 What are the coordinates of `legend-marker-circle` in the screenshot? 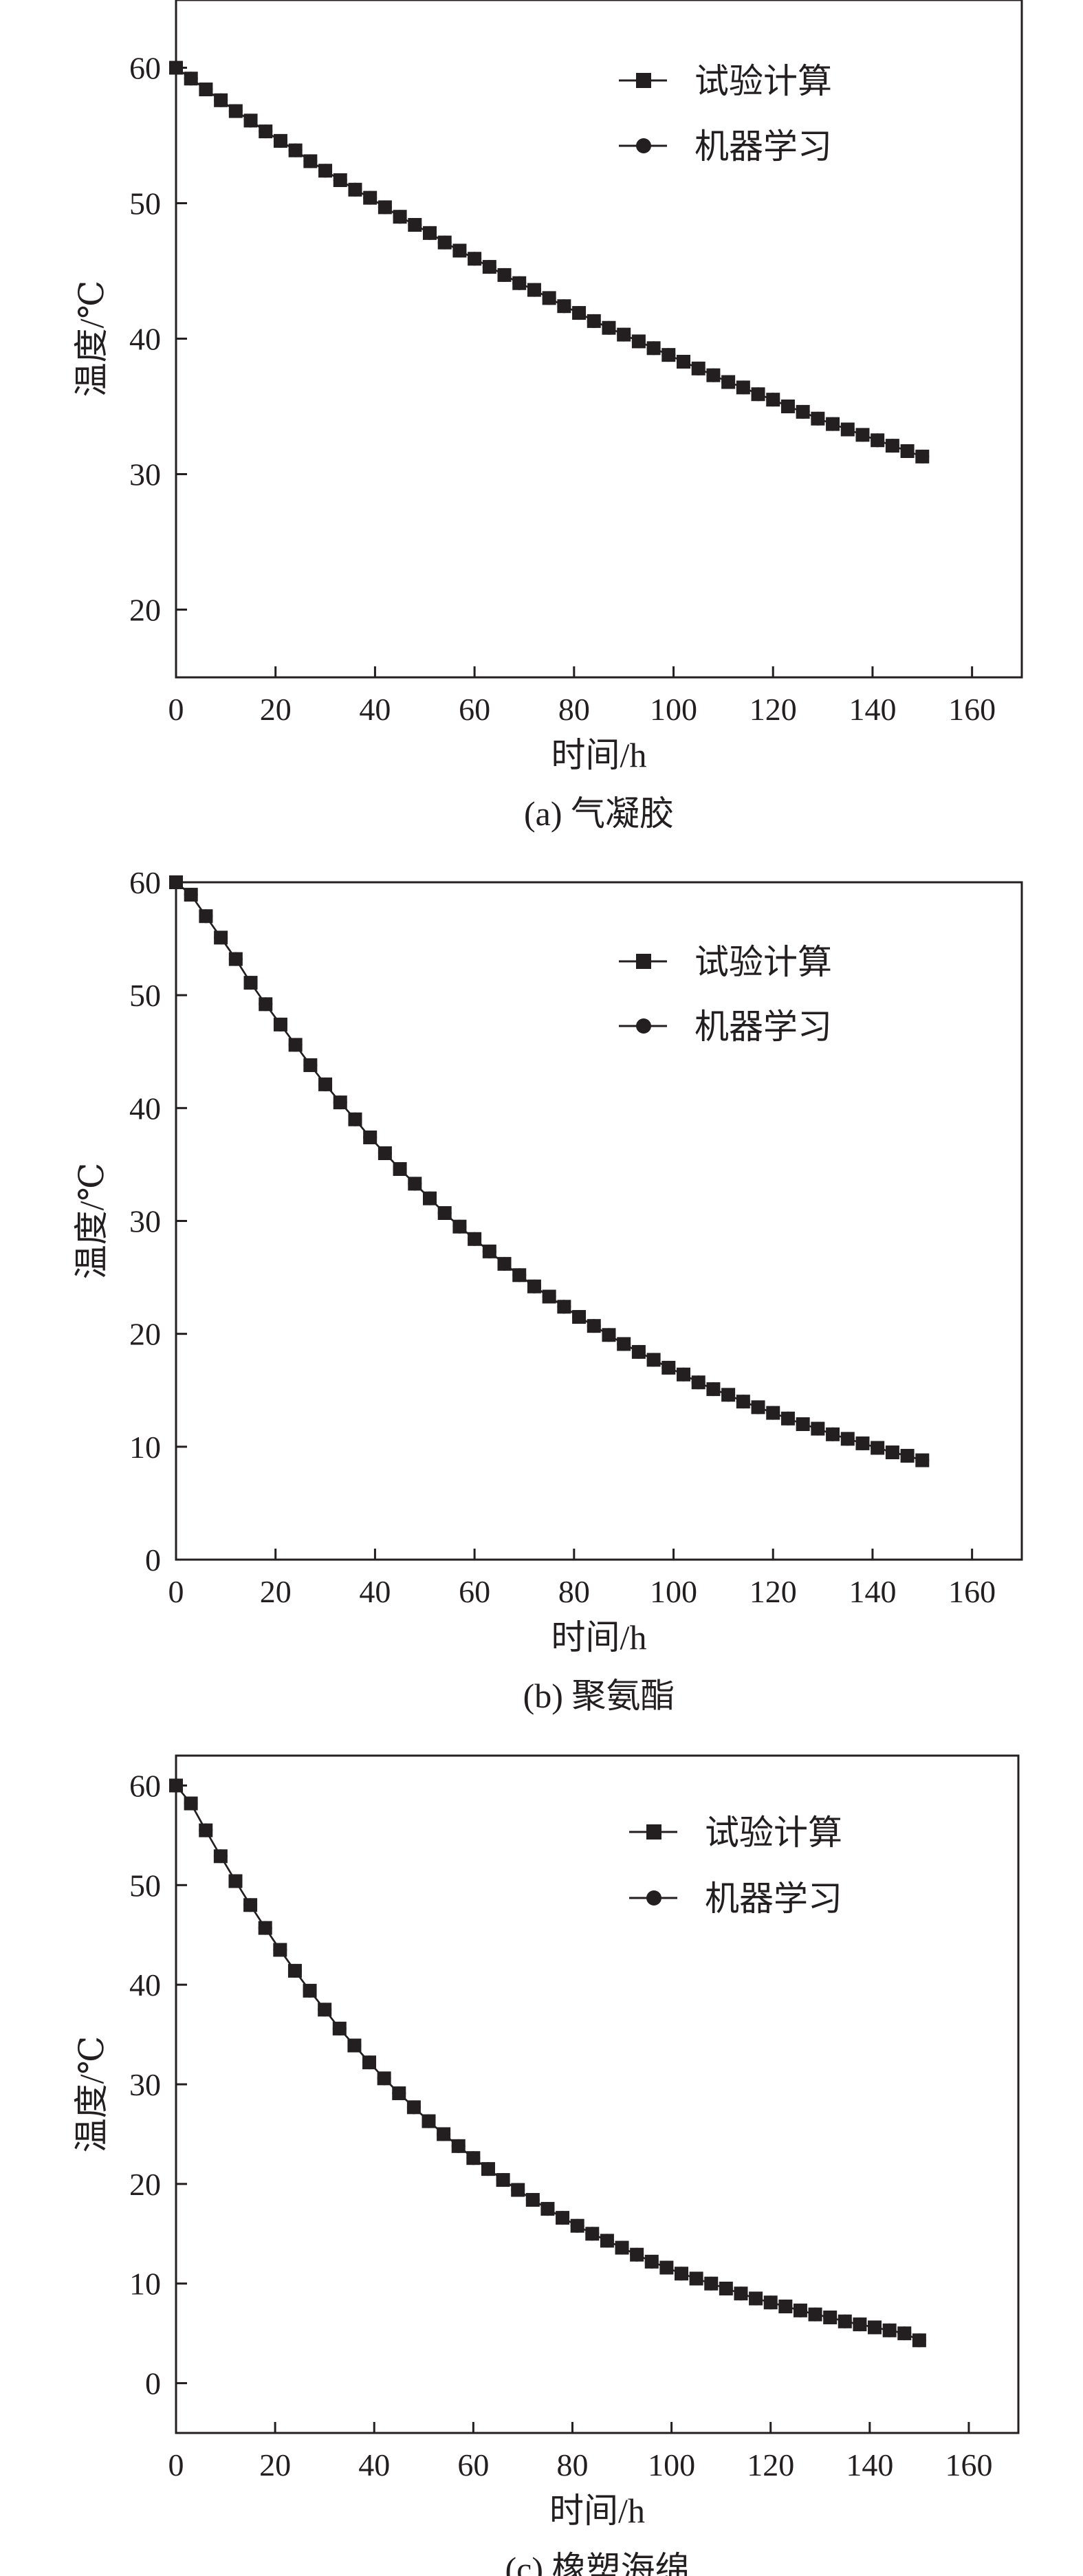 It's located at (643, 1026).